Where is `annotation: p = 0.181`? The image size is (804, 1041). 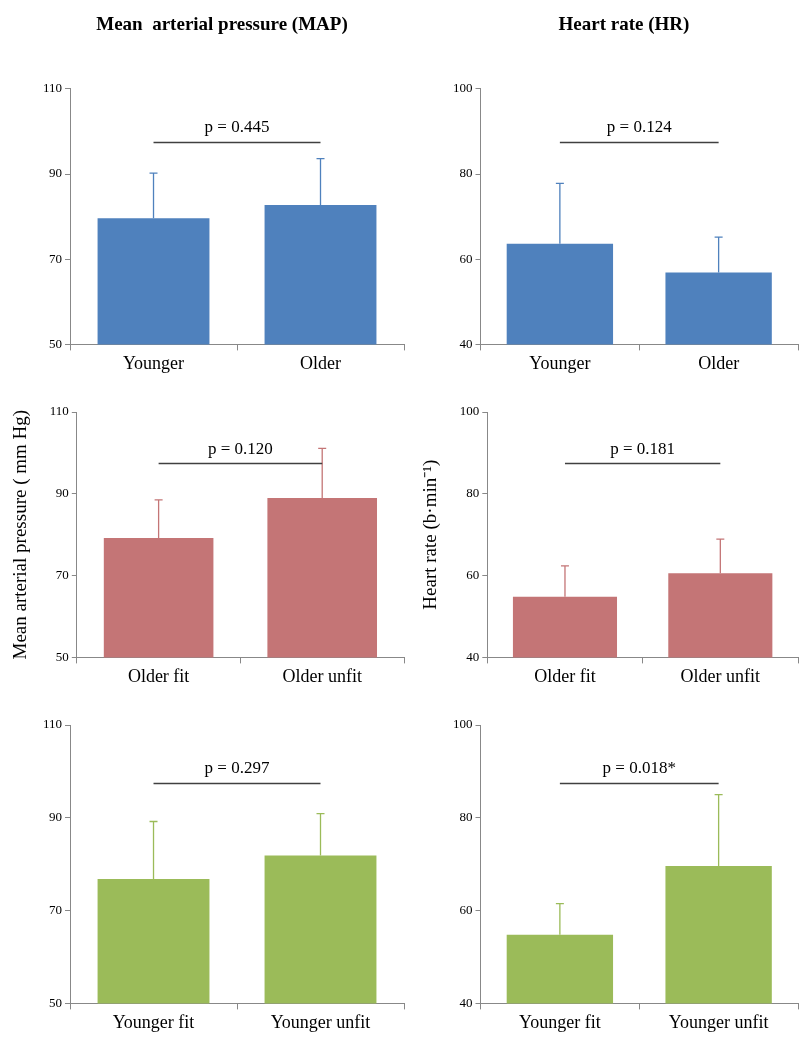 annotation: p = 0.181 is located at coordinates (643, 448).